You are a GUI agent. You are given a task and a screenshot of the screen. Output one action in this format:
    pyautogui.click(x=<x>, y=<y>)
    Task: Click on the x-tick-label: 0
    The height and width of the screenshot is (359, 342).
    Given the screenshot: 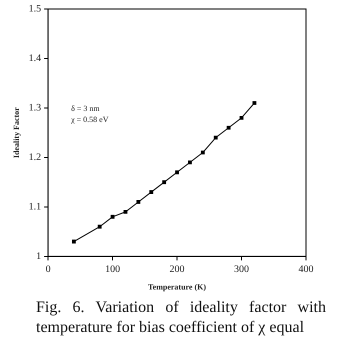 What is the action you would take?
    pyautogui.click(x=48, y=270)
    